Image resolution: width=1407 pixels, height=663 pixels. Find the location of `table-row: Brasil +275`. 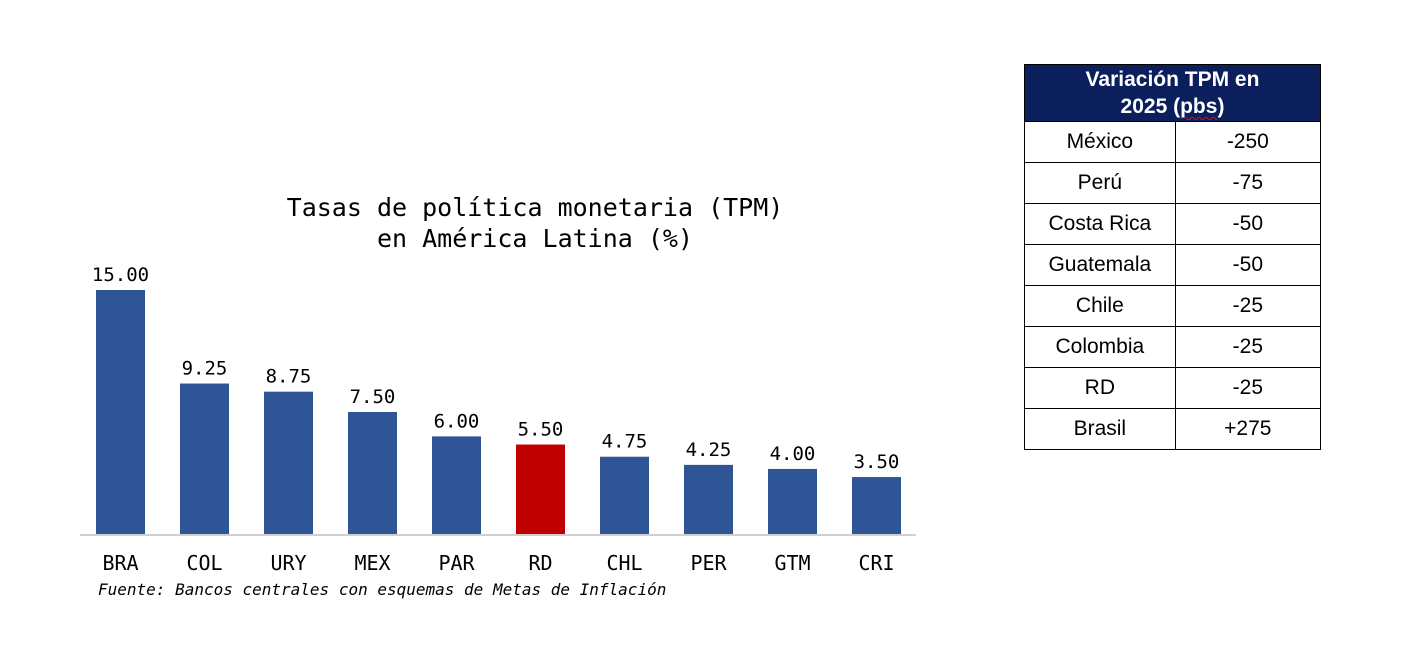

table-row: Brasil +275 is located at coordinates (1173, 429).